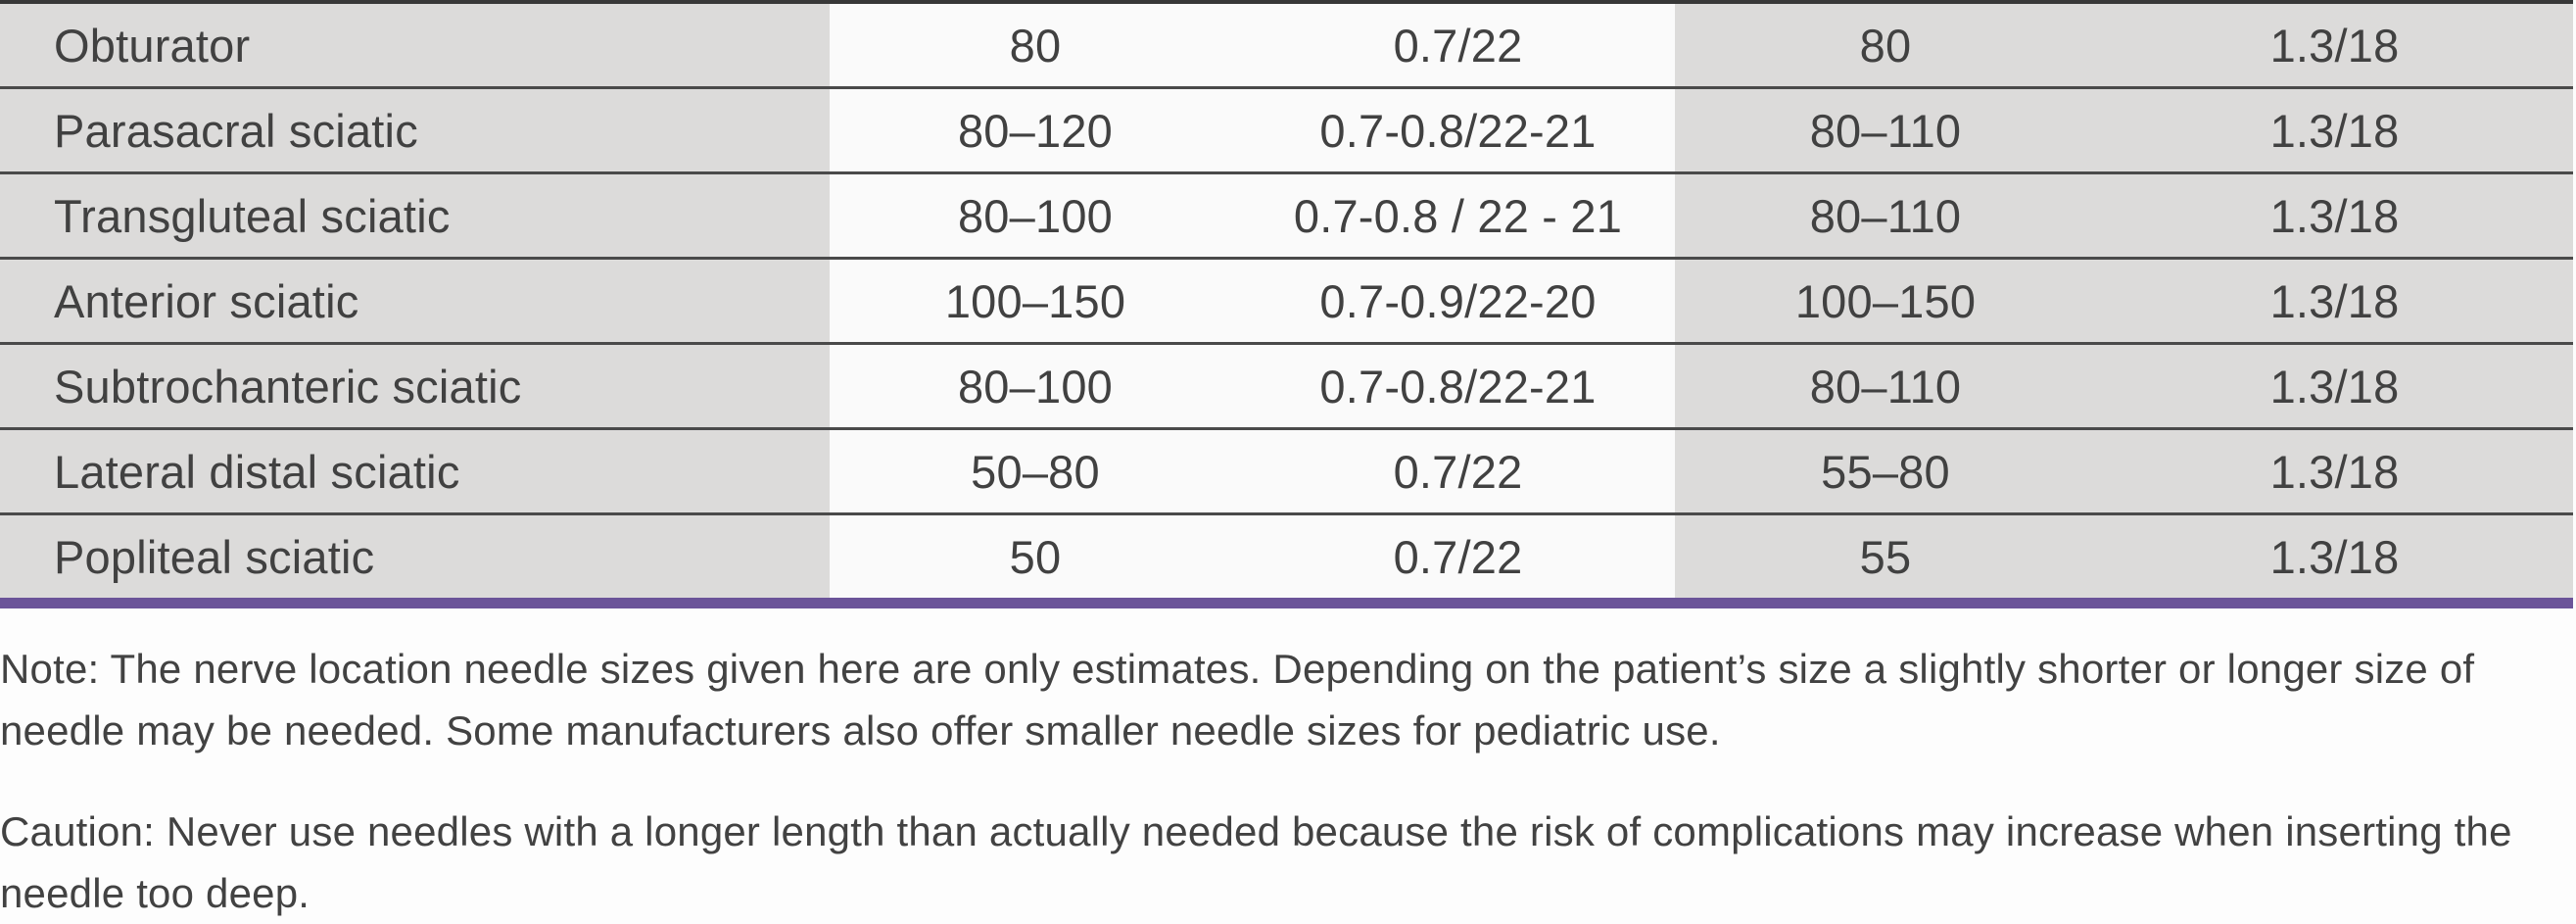  I want to click on cell-block-name: Popliteal sciatic, so click(415, 556).